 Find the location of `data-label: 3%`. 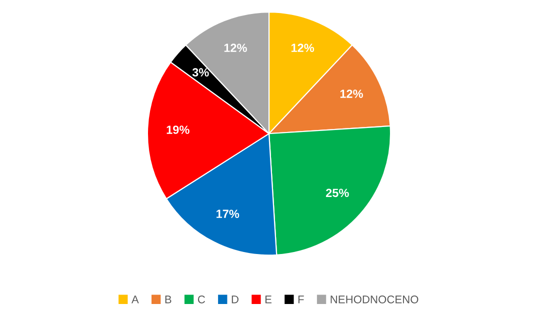

data-label: 3% is located at coordinates (200, 72).